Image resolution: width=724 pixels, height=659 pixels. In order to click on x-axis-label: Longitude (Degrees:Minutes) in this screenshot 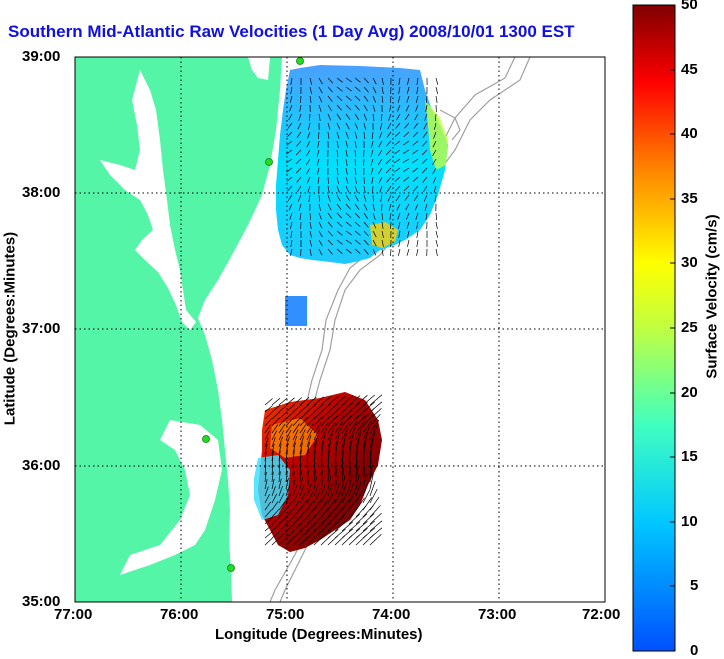, I will do `click(319, 634)`.